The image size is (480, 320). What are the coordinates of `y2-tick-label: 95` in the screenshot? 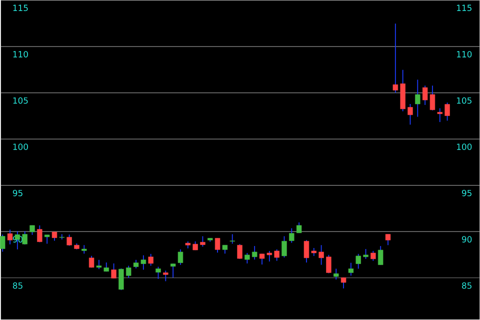 It's located at (467, 193).